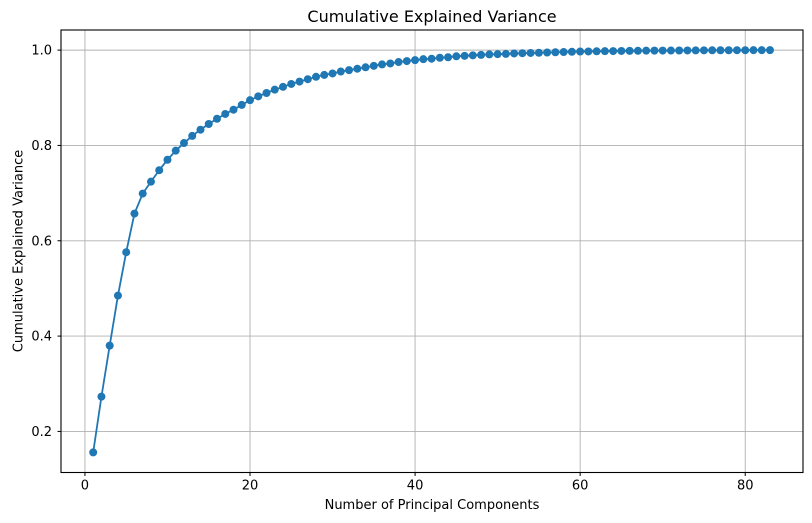 The image size is (812, 523). I want to click on x-tick-label: 0, so click(85, 486).